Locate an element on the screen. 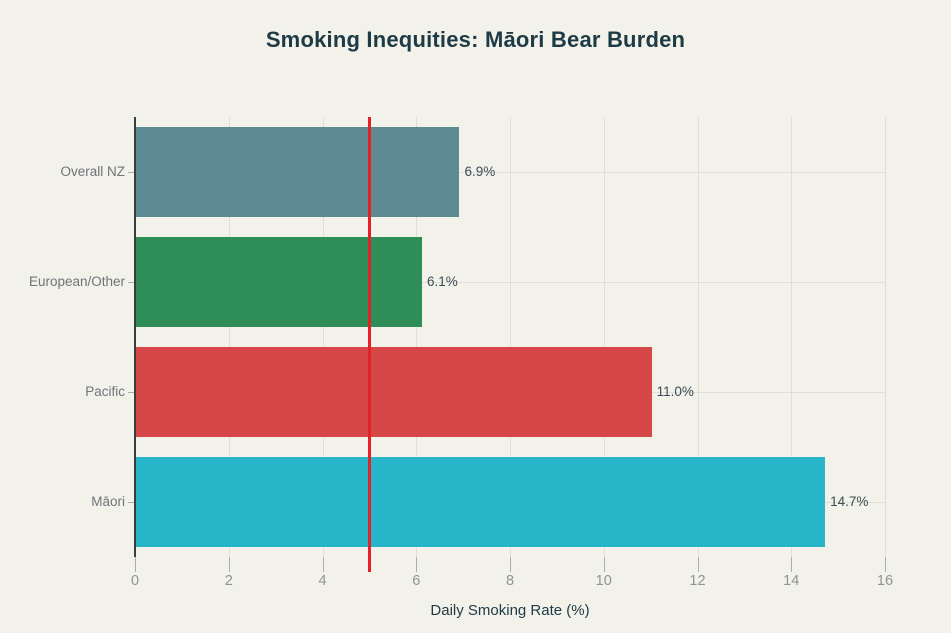 Image resolution: width=951 pixels, height=633 pixels. x-tick-label: 10 is located at coordinates (603, 581).